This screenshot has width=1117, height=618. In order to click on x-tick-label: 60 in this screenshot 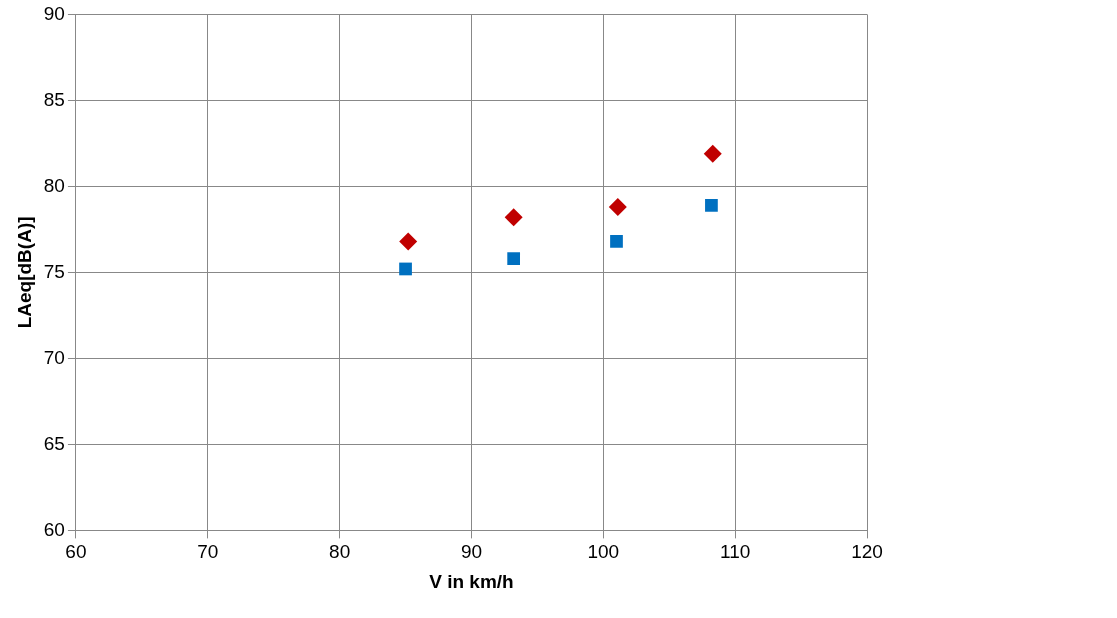, I will do `click(76, 552)`.